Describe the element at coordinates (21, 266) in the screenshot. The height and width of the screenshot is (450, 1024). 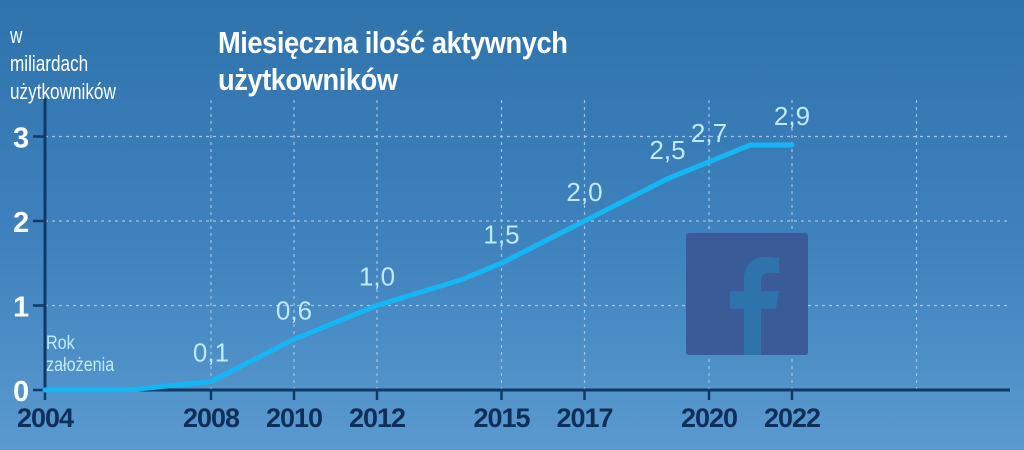
I see `y-tick-labels: 0 1 2 3` at that location.